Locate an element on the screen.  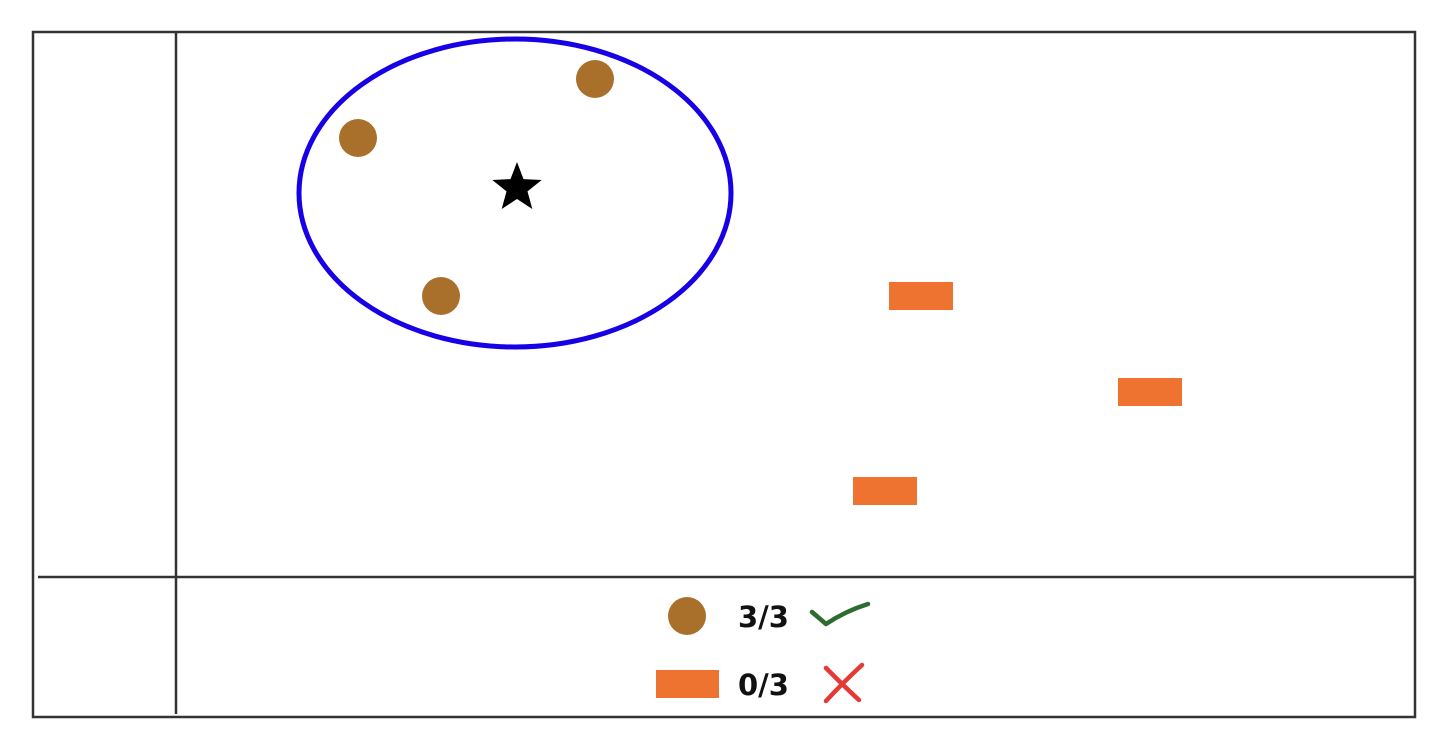
legend-circle-score: 3/3 is located at coordinates (763, 617).